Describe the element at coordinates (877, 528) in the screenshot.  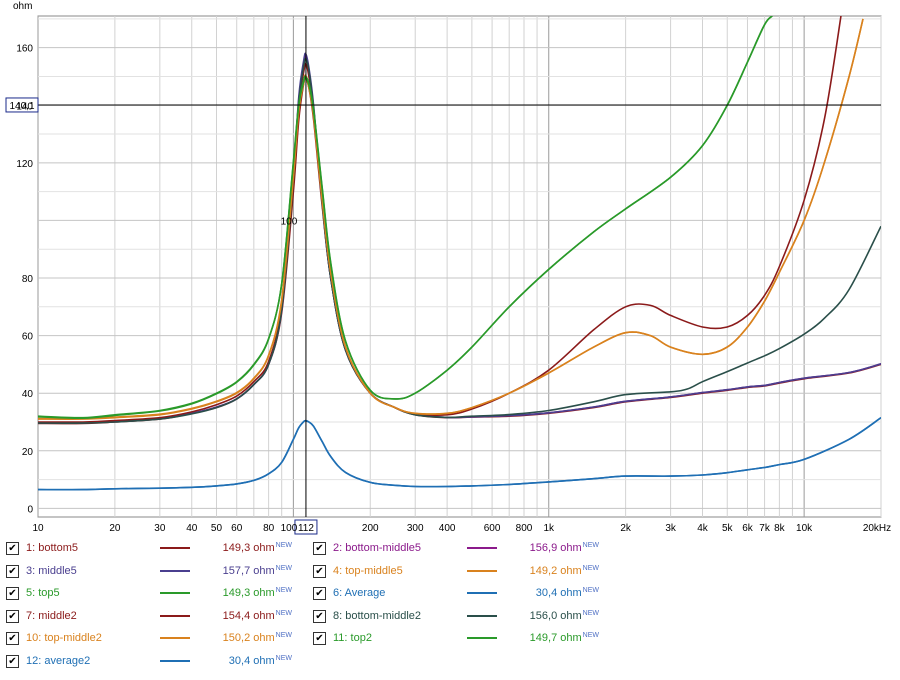
I see `x-tick-label: 20kHz` at that location.